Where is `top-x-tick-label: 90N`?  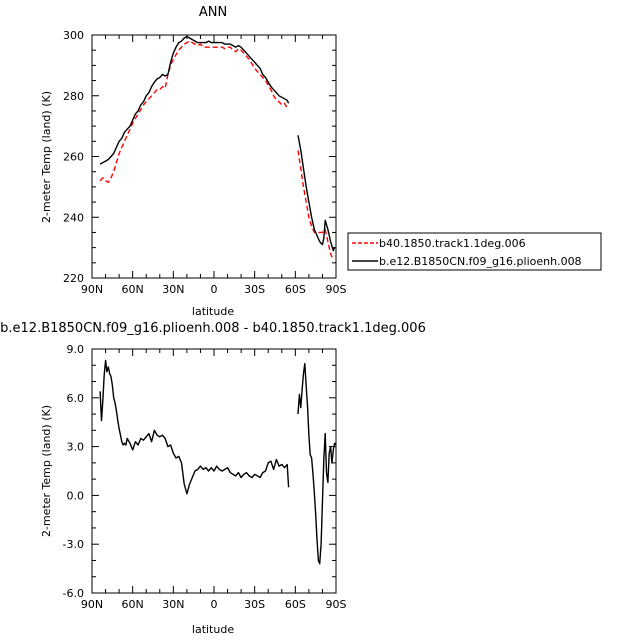
top-x-tick-label: 90N is located at coordinates (92, 289).